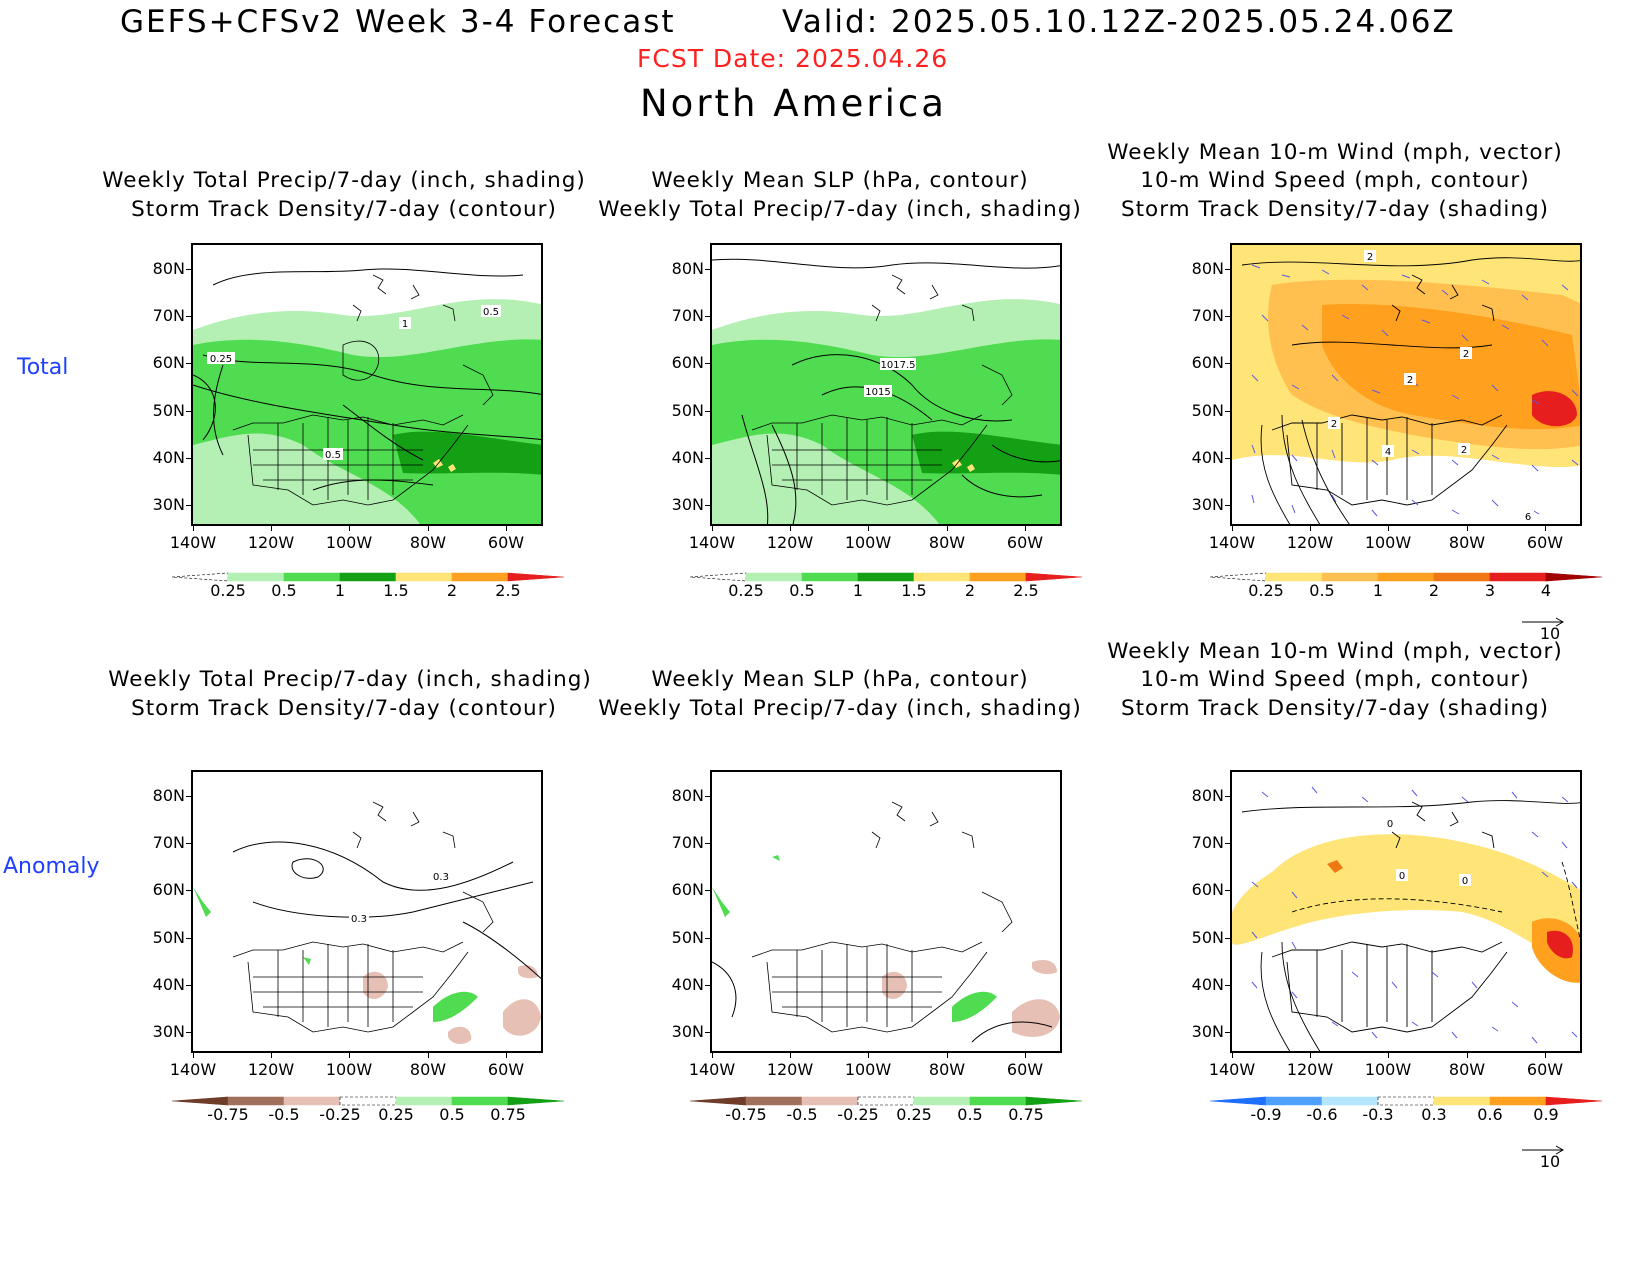 This screenshot has width=1650, height=1275. What do you see at coordinates (687, 984) in the screenshot?
I see `latitude-tick-label: 40N` at bounding box center [687, 984].